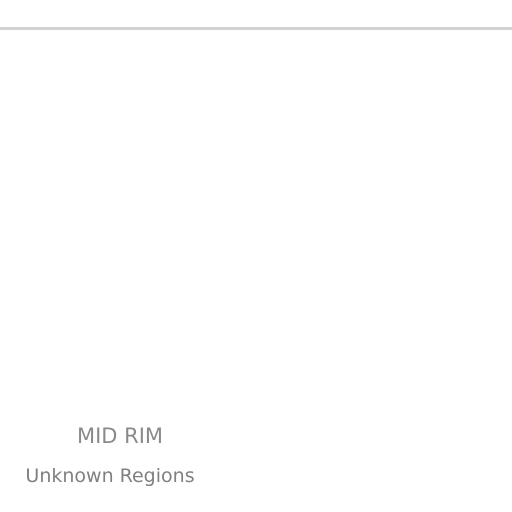  Describe the element at coordinates (120, 436) in the screenshot. I see `region-title: MID RIM` at that location.